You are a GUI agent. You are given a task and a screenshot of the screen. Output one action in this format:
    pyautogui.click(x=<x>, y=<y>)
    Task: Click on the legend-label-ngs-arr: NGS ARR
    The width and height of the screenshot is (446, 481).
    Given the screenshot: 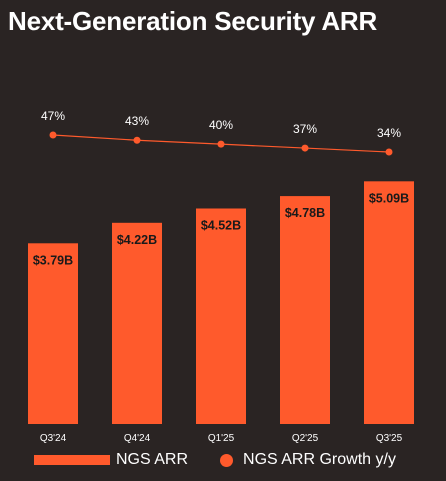 What is the action you would take?
    pyautogui.click(x=152, y=459)
    